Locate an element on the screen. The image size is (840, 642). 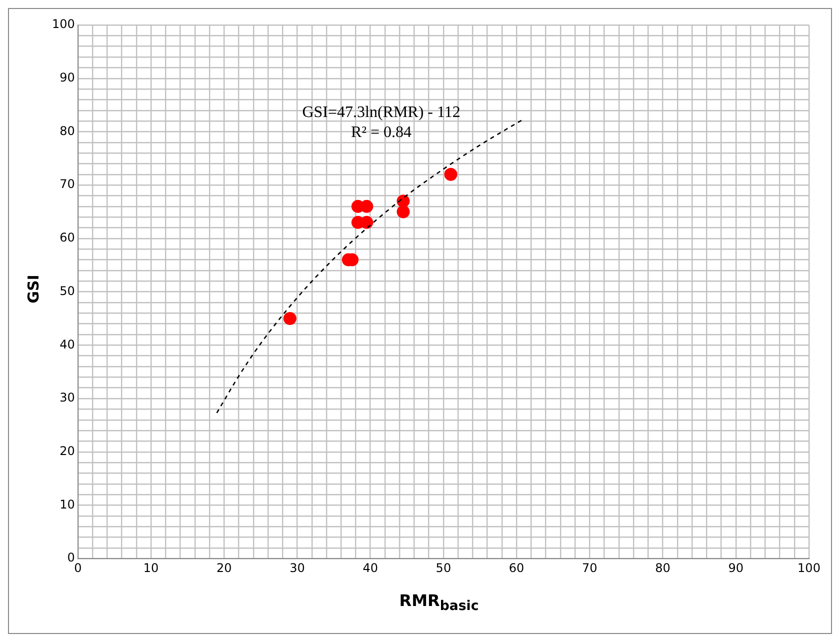
y-tick-label: 80 is located at coordinates (67, 131).